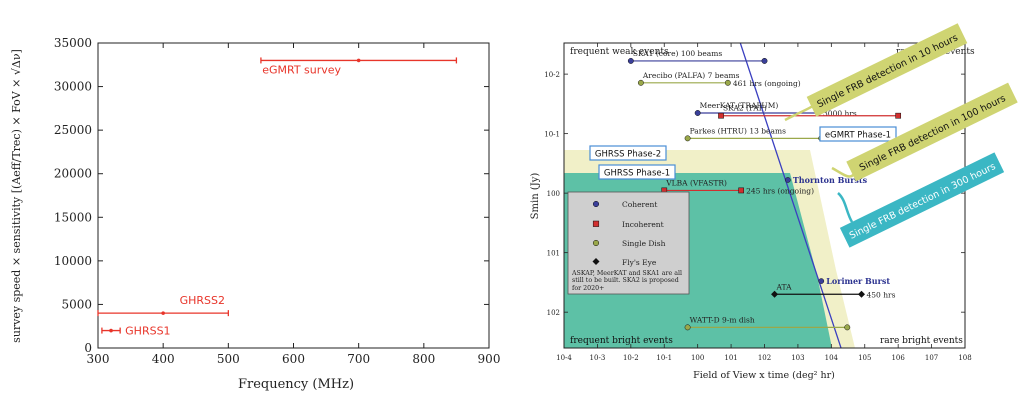 Image resolution: width=1021 pixels, height=398 pixels. I want to click on left-y-tick-label: 35000, so click(73, 43).